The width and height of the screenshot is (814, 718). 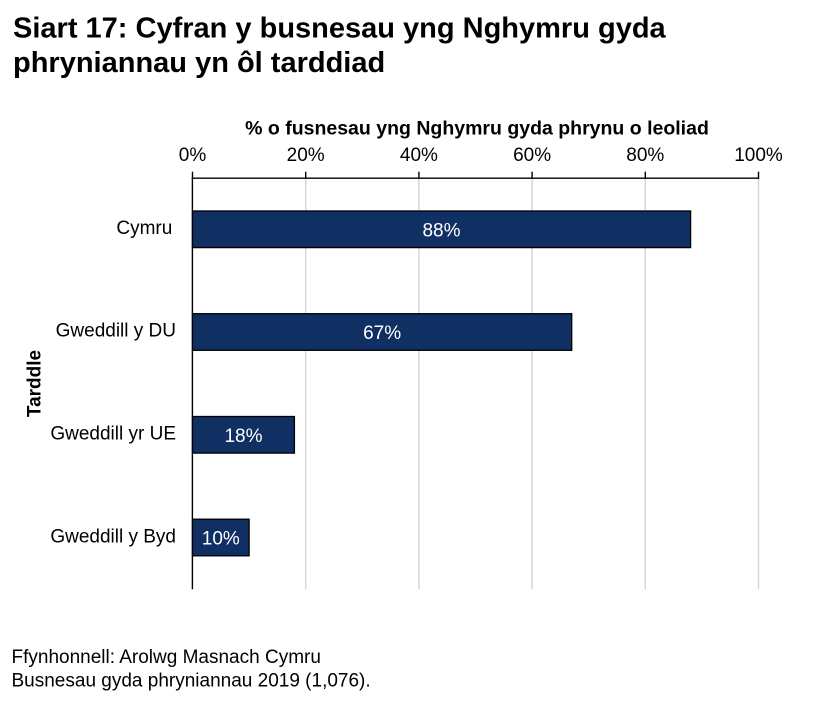 What do you see at coordinates (441, 230) in the screenshot?
I see `svg-text: 88%` at bounding box center [441, 230].